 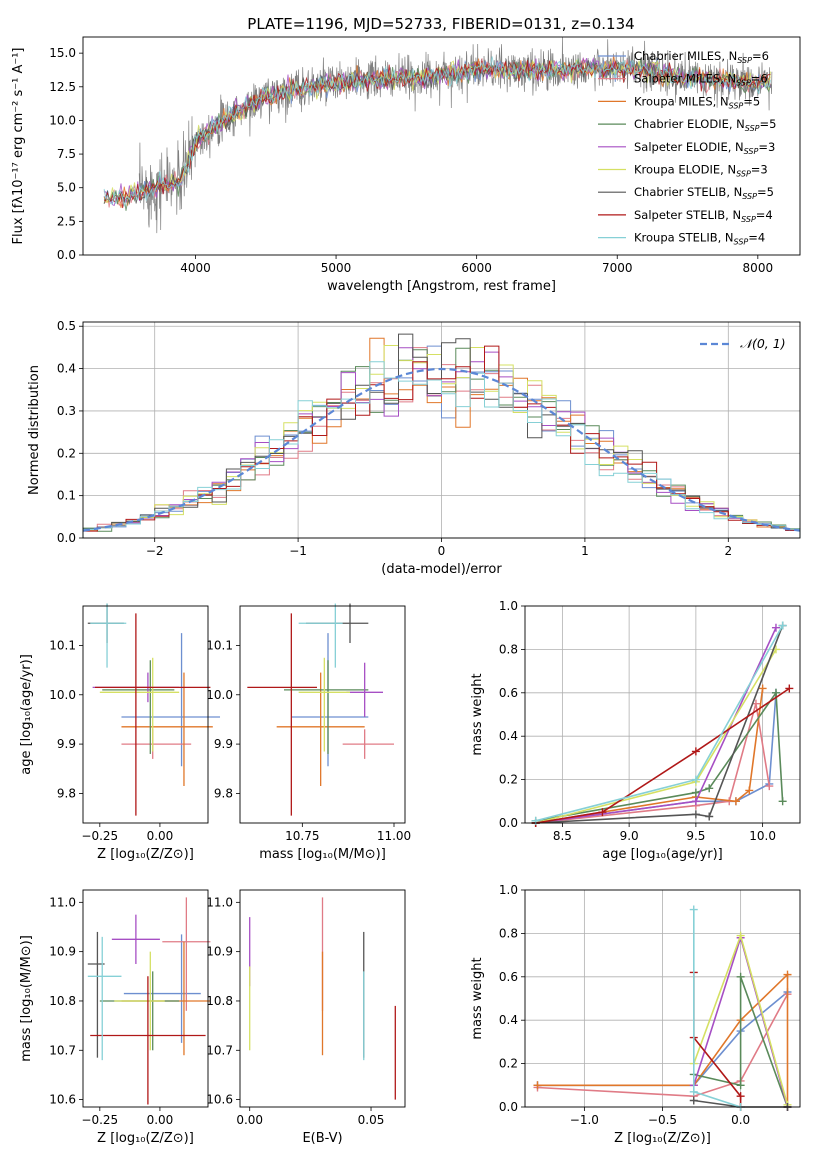 What do you see at coordinates (62, 1001) in the screenshot?
I see `y-tick-label: 10.8` at bounding box center [62, 1001].